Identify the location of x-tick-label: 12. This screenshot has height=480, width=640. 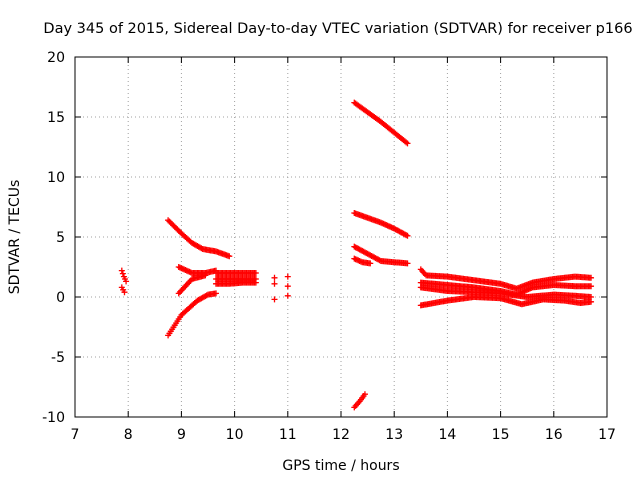
(341, 435).